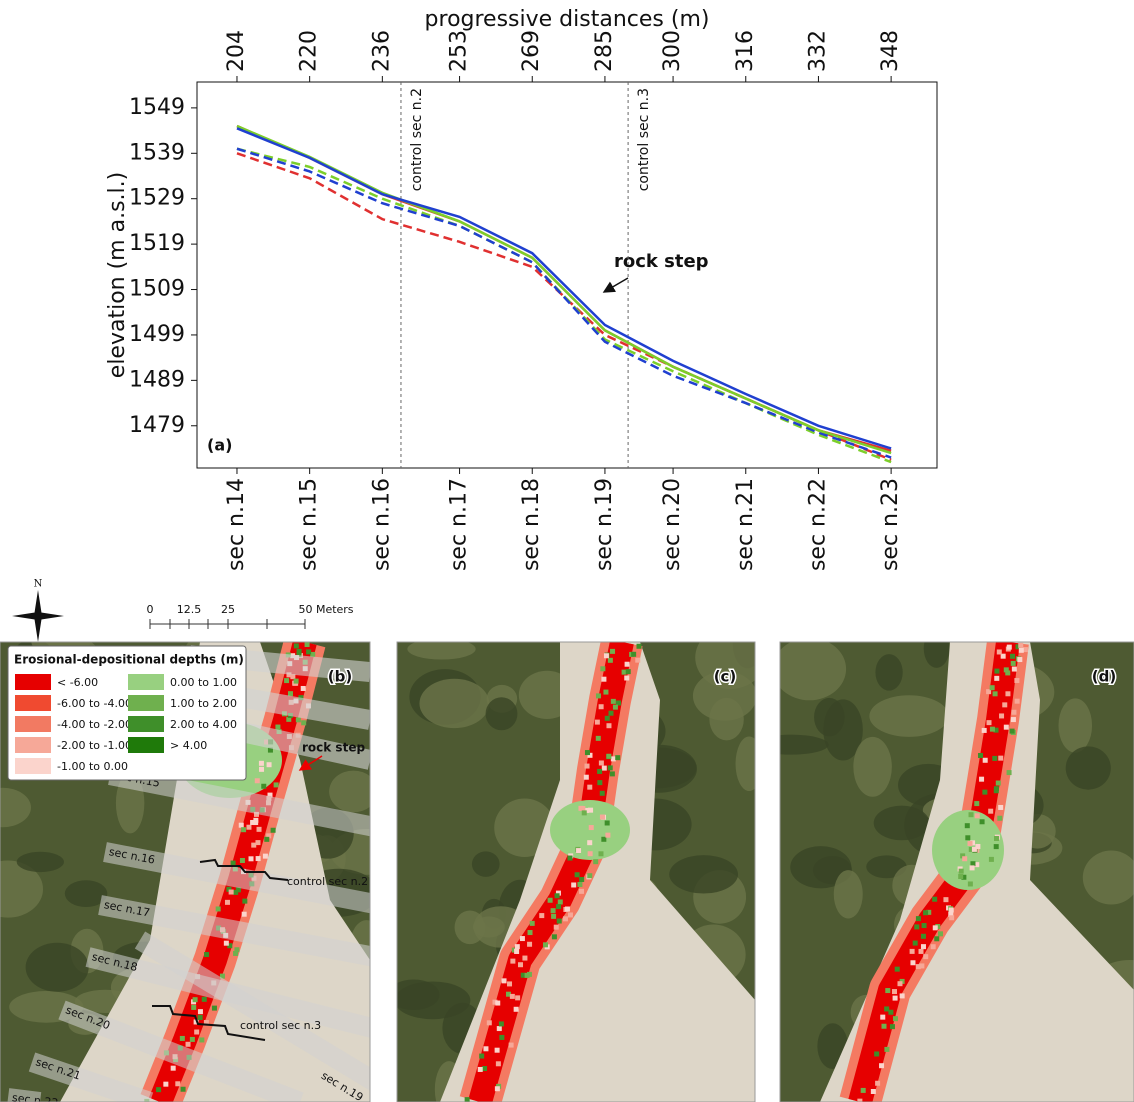  Describe the element at coordinates (94, 745) in the screenshot. I see `legend-label: -2.00 to -1.00` at that location.